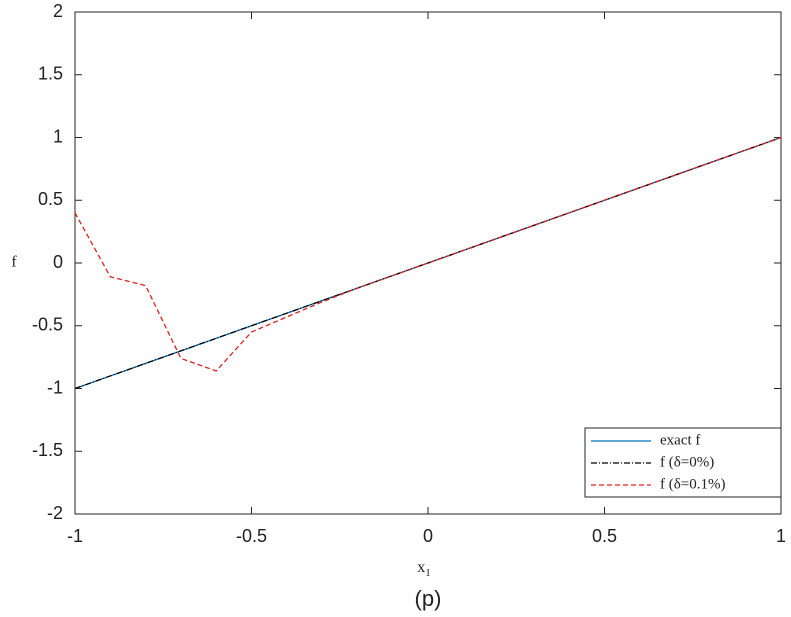  Describe the element at coordinates (680, 440) in the screenshot. I see `legend-label: exact f` at that location.